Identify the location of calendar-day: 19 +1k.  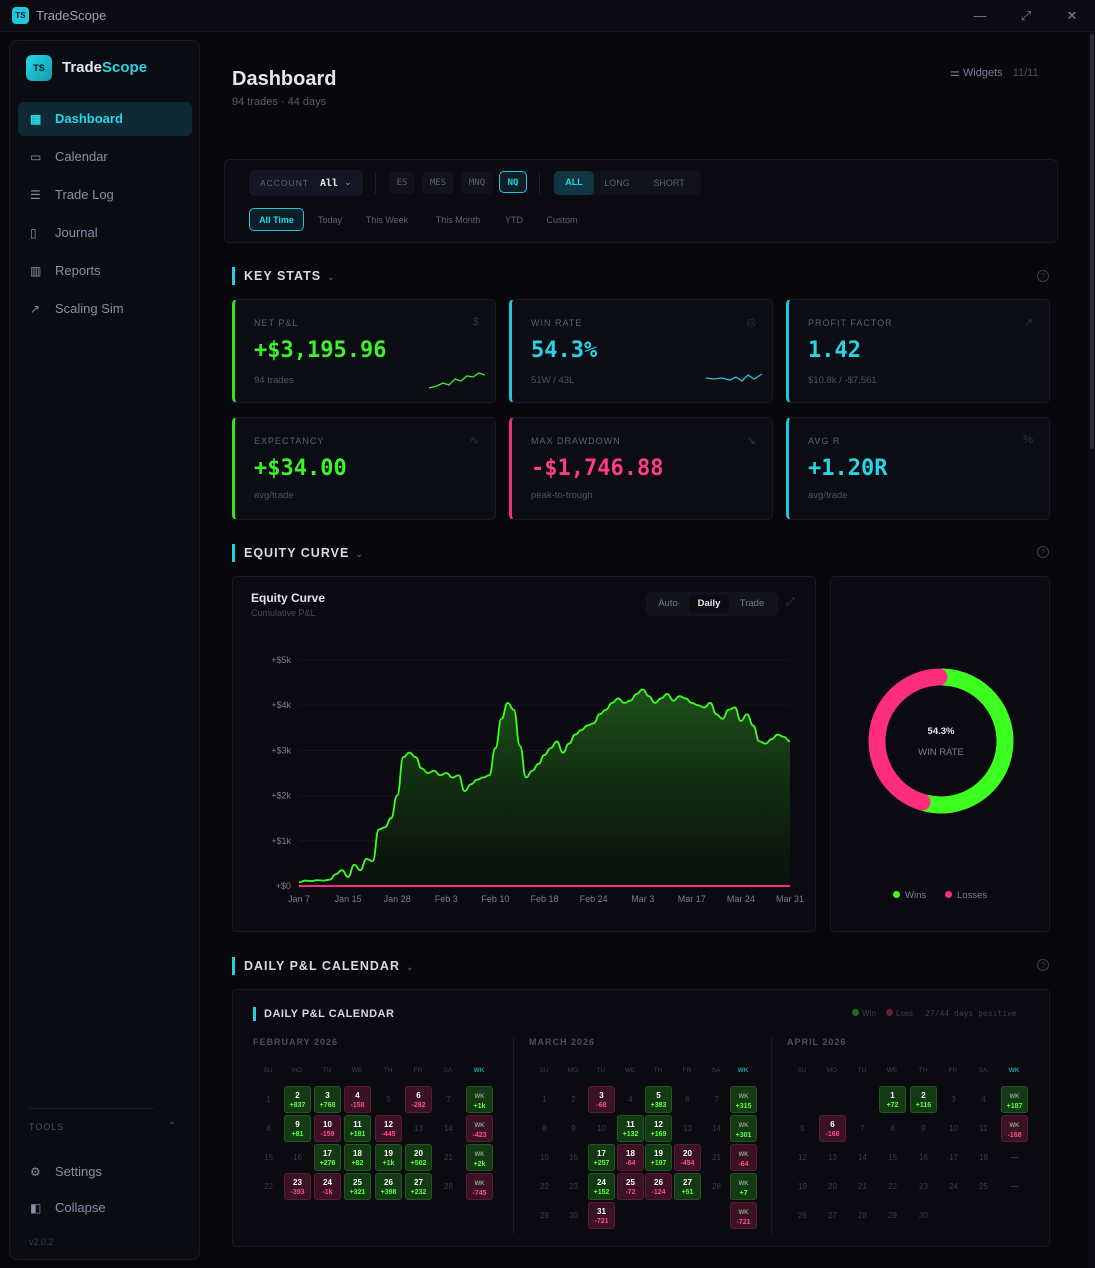
(388, 1157).